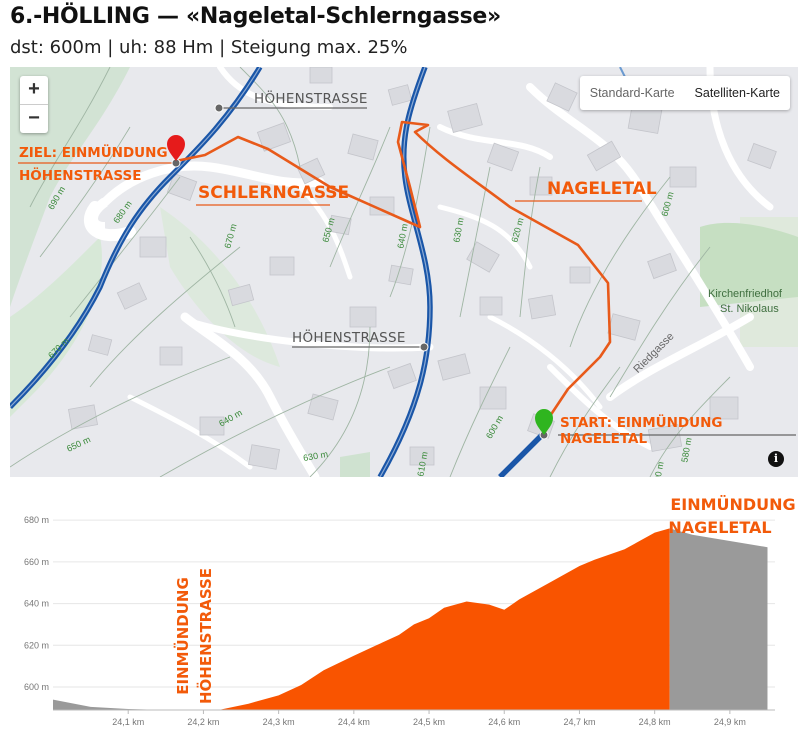 This screenshot has height=744, width=807. Describe the element at coordinates (354, 722) in the screenshot. I see `x-tick-label: 24,4 km` at that location.